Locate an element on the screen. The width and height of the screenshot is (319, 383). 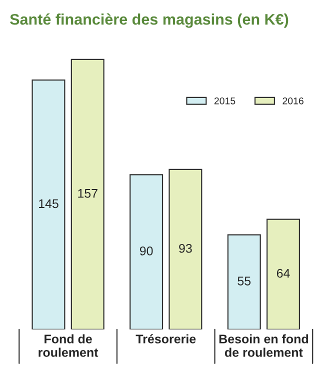
x-tick-label: Trésorerie is located at coordinates (166, 339).